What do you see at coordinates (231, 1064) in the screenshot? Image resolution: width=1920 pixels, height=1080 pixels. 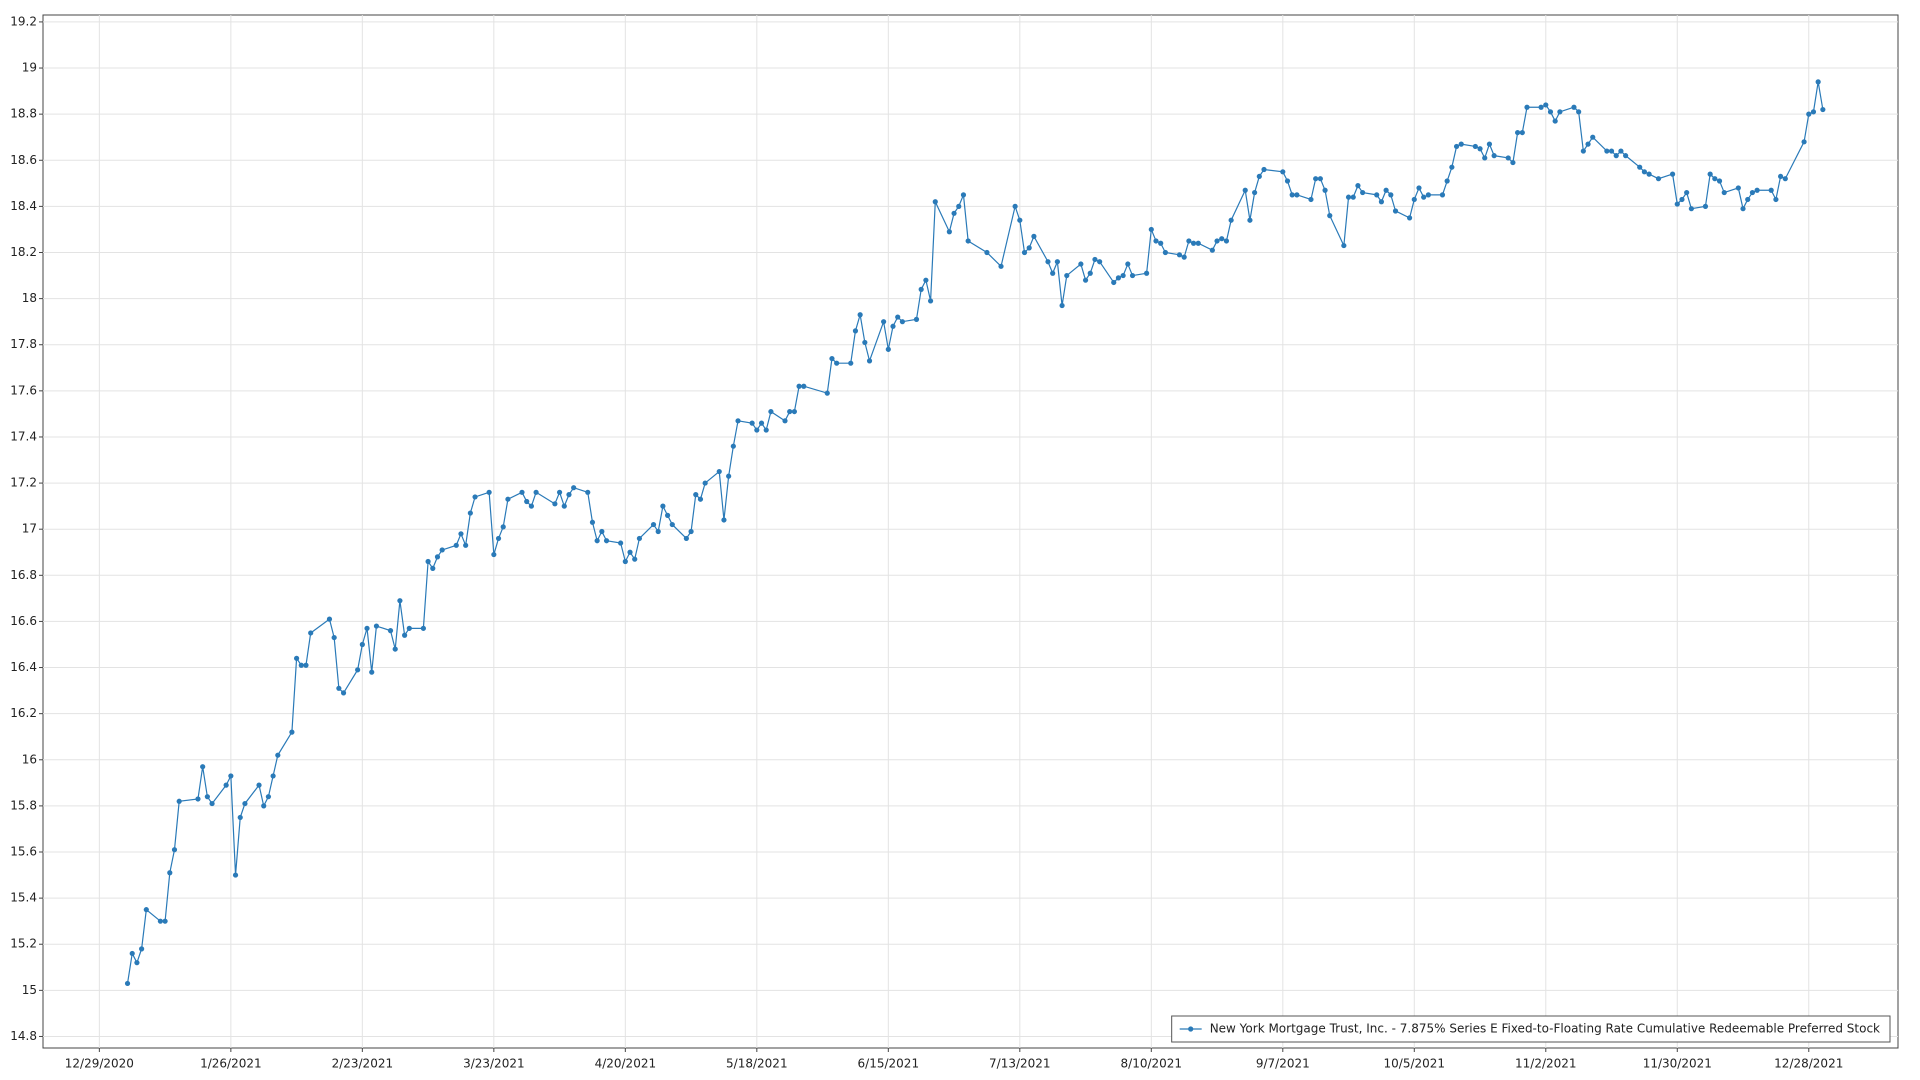 I see `x-tick-label: 1/26/2021` at bounding box center [231, 1064].